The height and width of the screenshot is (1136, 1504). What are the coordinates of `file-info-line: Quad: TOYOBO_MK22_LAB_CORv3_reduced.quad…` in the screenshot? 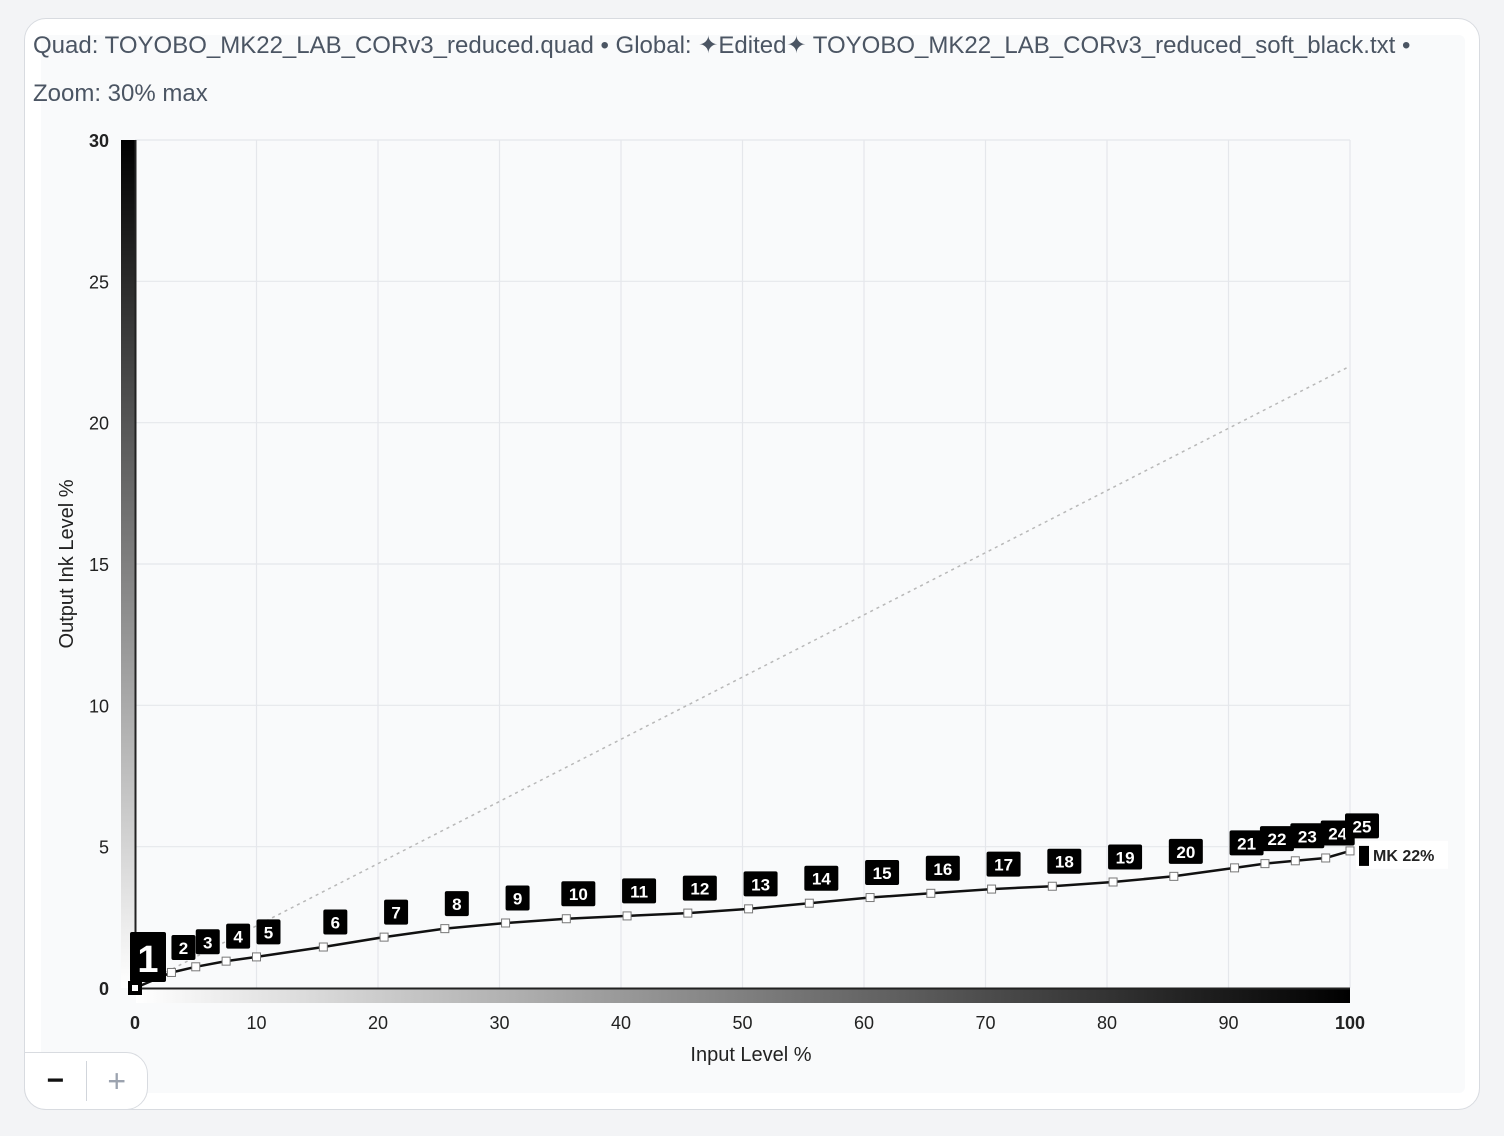 It's located at (743, 46).